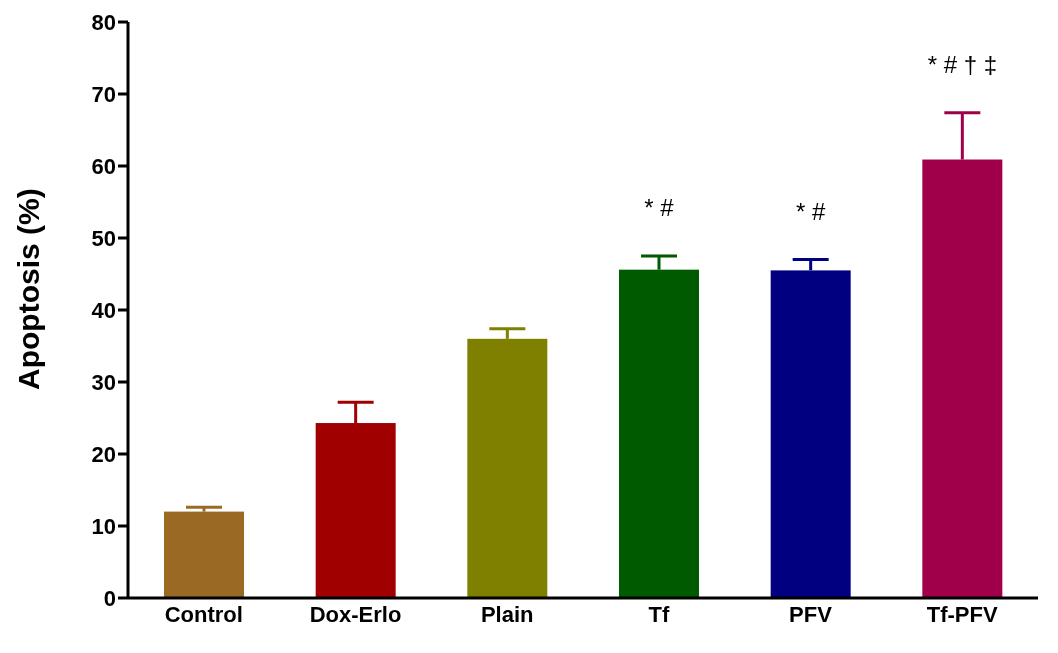  What do you see at coordinates (962, 614) in the screenshot?
I see `x-tick-label: Tf-PFV` at bounding box center [962, 614].